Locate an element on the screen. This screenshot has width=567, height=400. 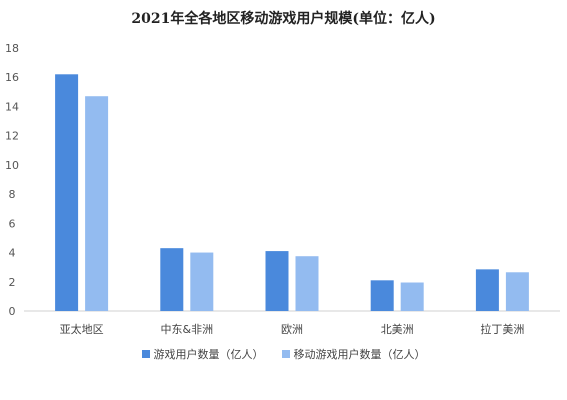
x-category-label: 亚太地区 is located at coordinates (82, 329).